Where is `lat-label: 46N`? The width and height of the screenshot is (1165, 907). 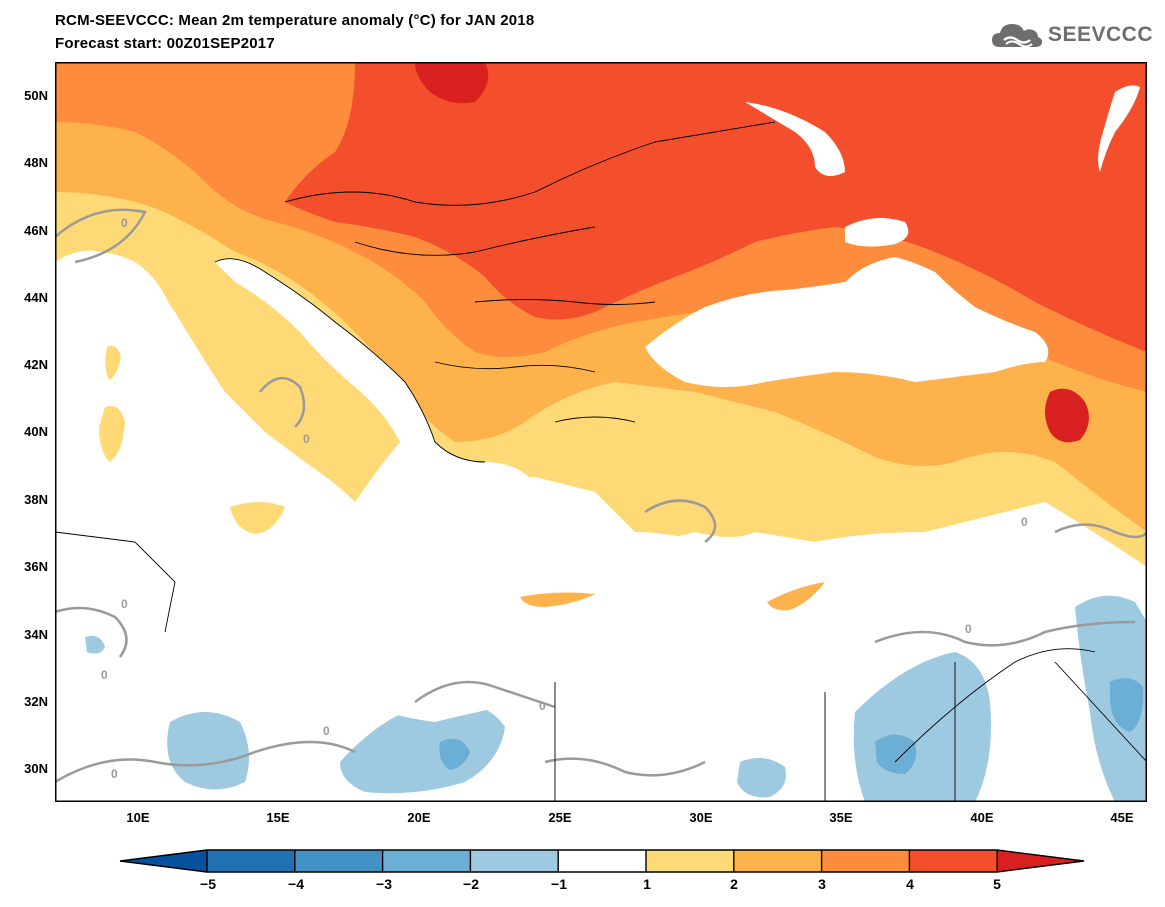
lat-label: 46N is located at coordinates (36, 230).